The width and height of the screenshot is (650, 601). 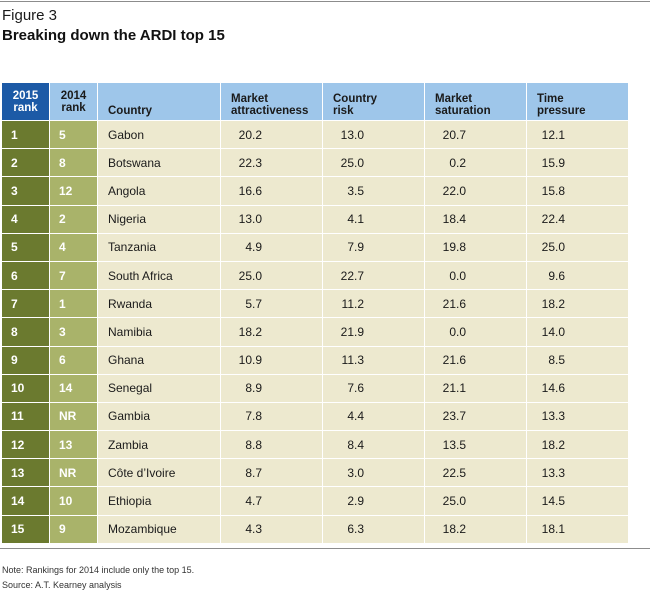 What do you see at coordinates (352, 275) in the screenshot?
I see `cell-country-risk-value: 22.7` at bounding box center [352, 275].